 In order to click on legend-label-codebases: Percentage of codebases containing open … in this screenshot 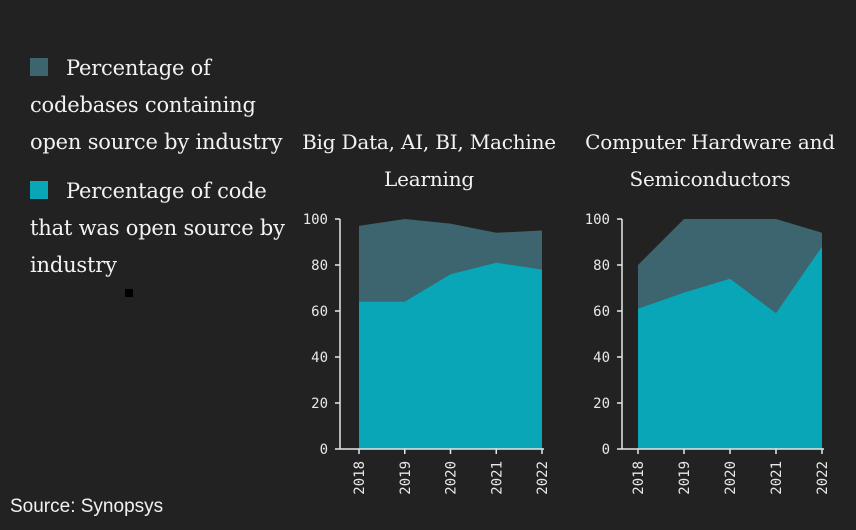, I will do `click(156, 105)`.